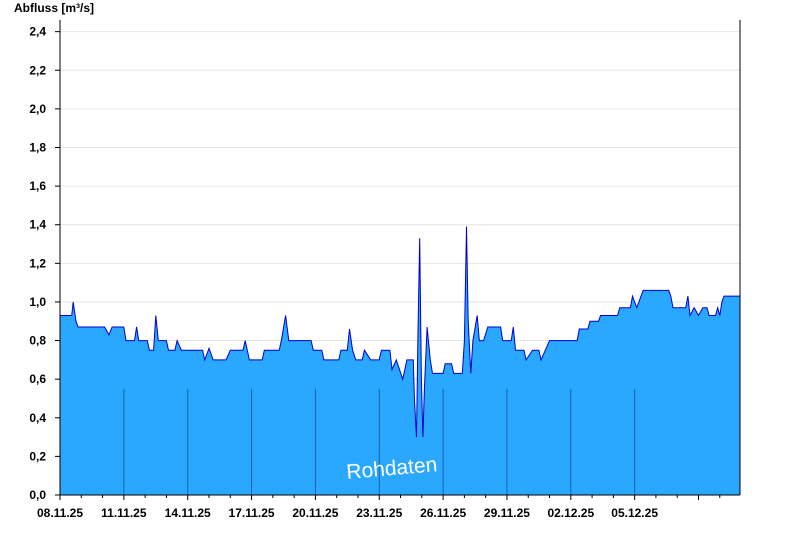 This screenshot has width=800, height=550. What do you see at coordinates (37, 379) in the screenshot?
I see `y-tick-label: 0,6` at bounding box center [37, 379].